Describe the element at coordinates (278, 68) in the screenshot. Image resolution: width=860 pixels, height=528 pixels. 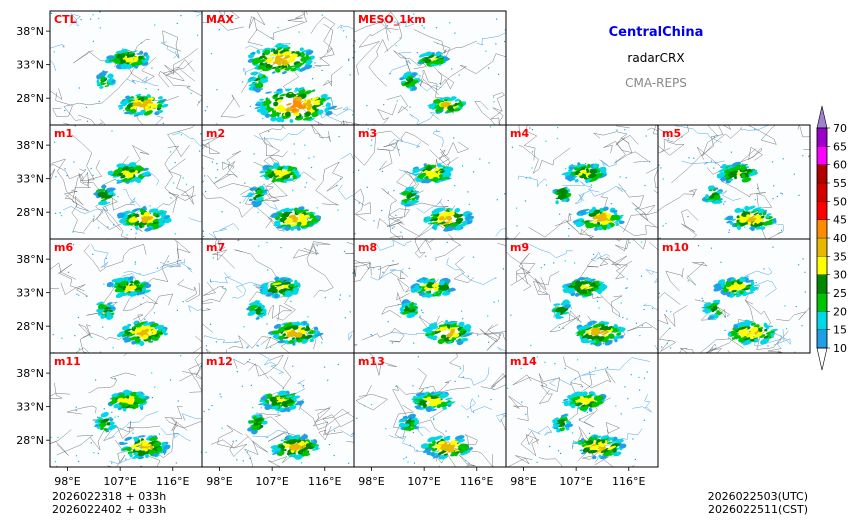
I see `panel-max: MAX` at that location.